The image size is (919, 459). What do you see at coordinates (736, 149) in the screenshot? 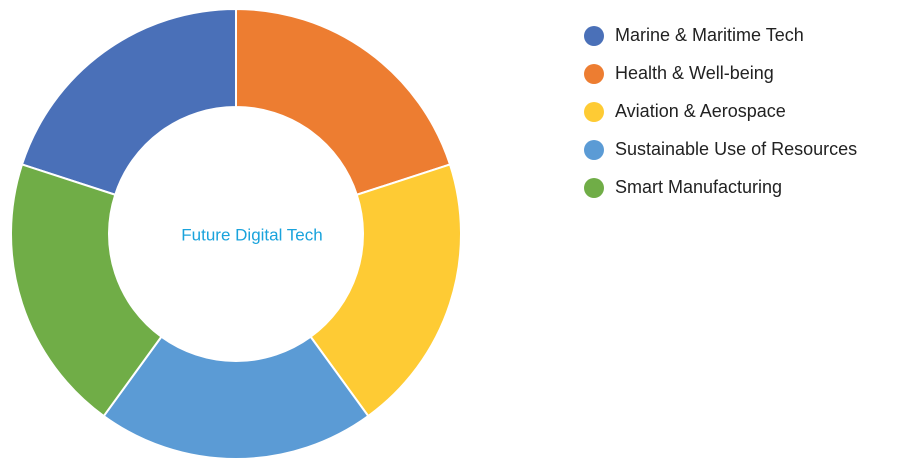
I see `legend-label: Sustainable Use of Resources` at bounding box center [736, 149].